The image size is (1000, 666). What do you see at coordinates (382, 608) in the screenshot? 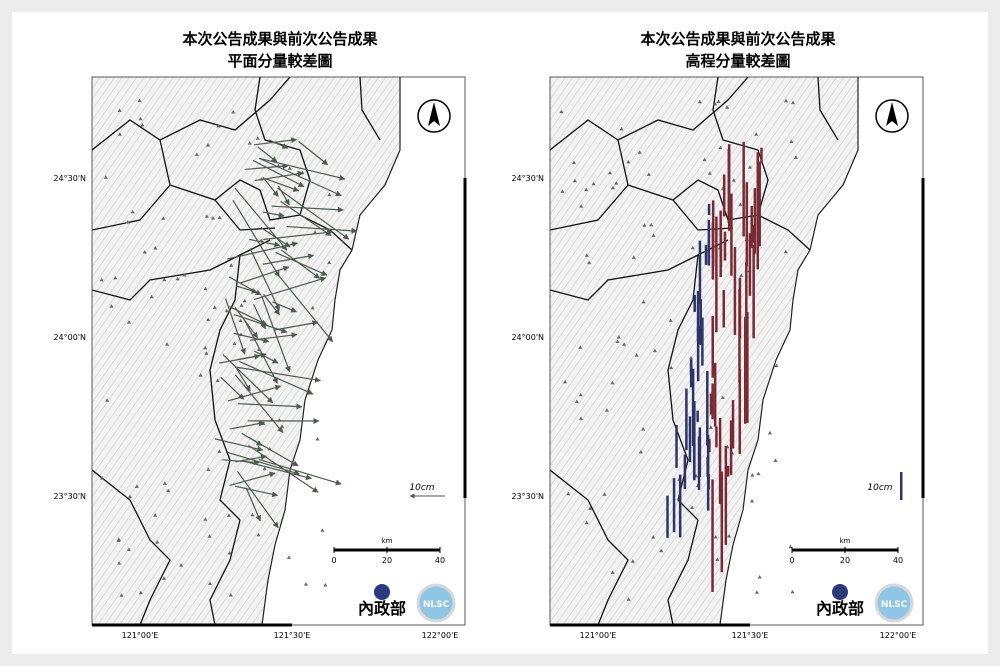
I see `logo-ministry: 內政部` at bounding box center [382, 608].